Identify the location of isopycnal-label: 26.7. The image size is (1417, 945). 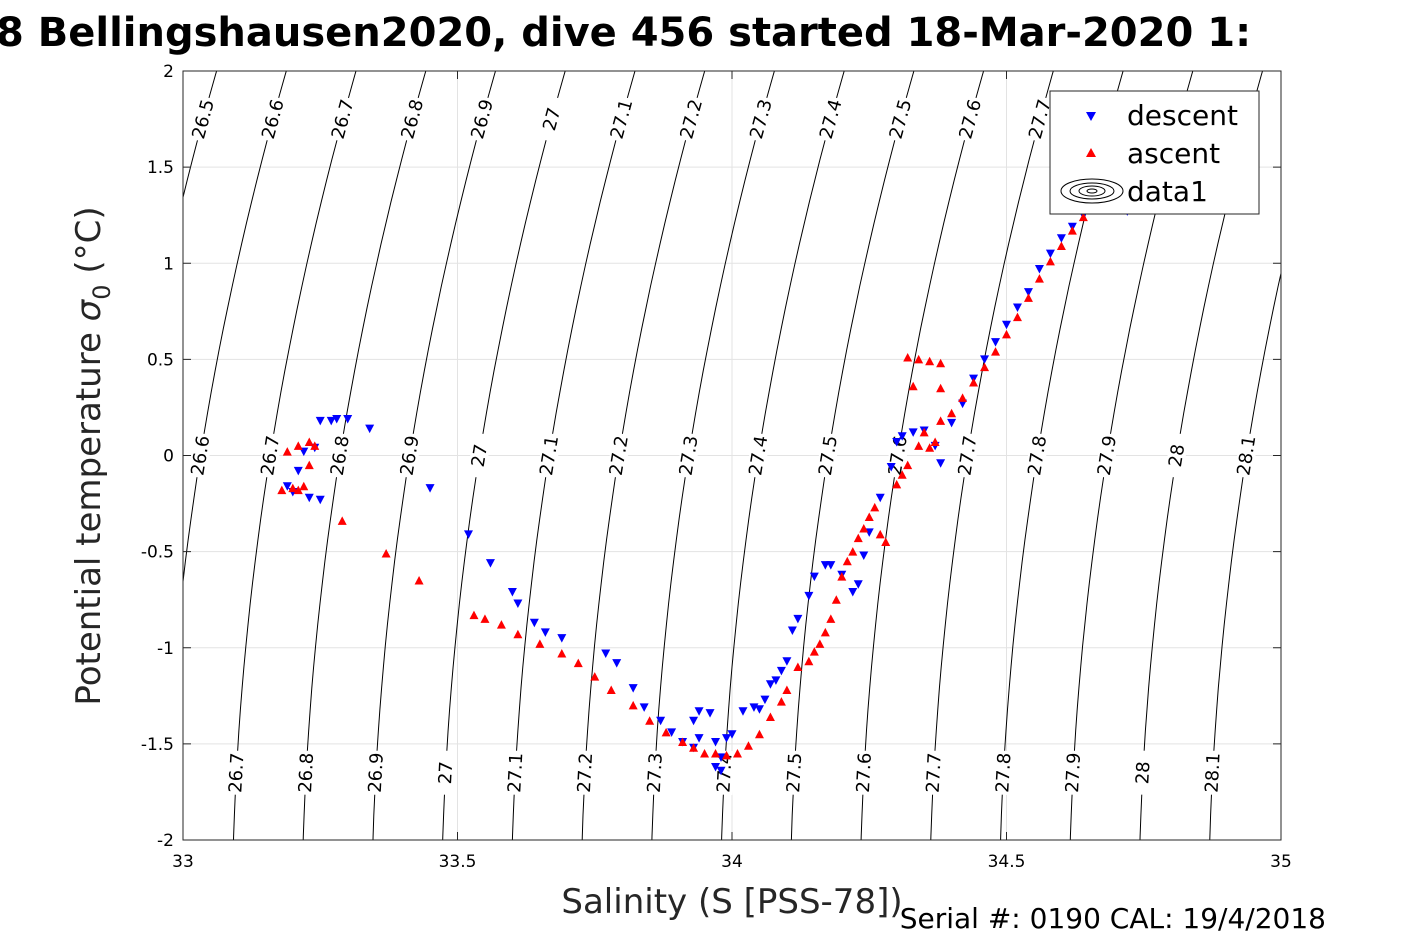
(236, 772).